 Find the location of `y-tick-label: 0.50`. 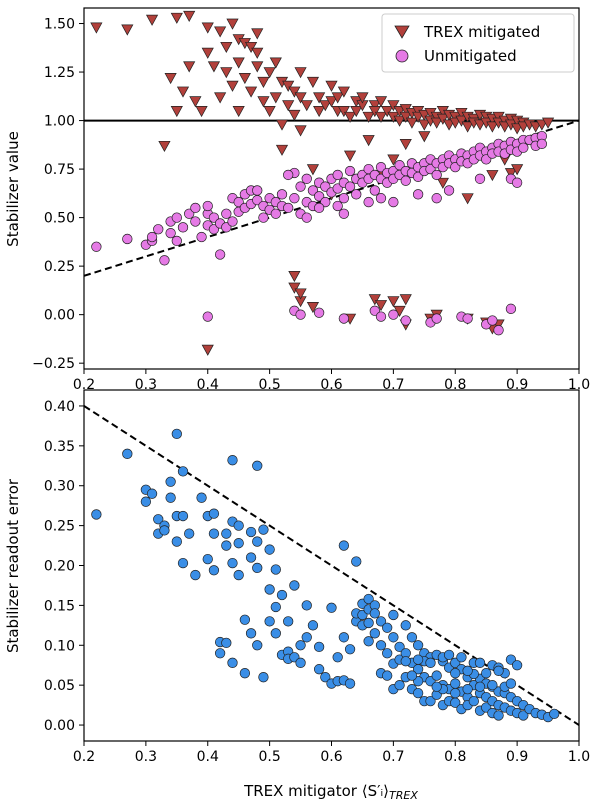

y-tick-label: 0.50 is located at coordinates (59, 219).